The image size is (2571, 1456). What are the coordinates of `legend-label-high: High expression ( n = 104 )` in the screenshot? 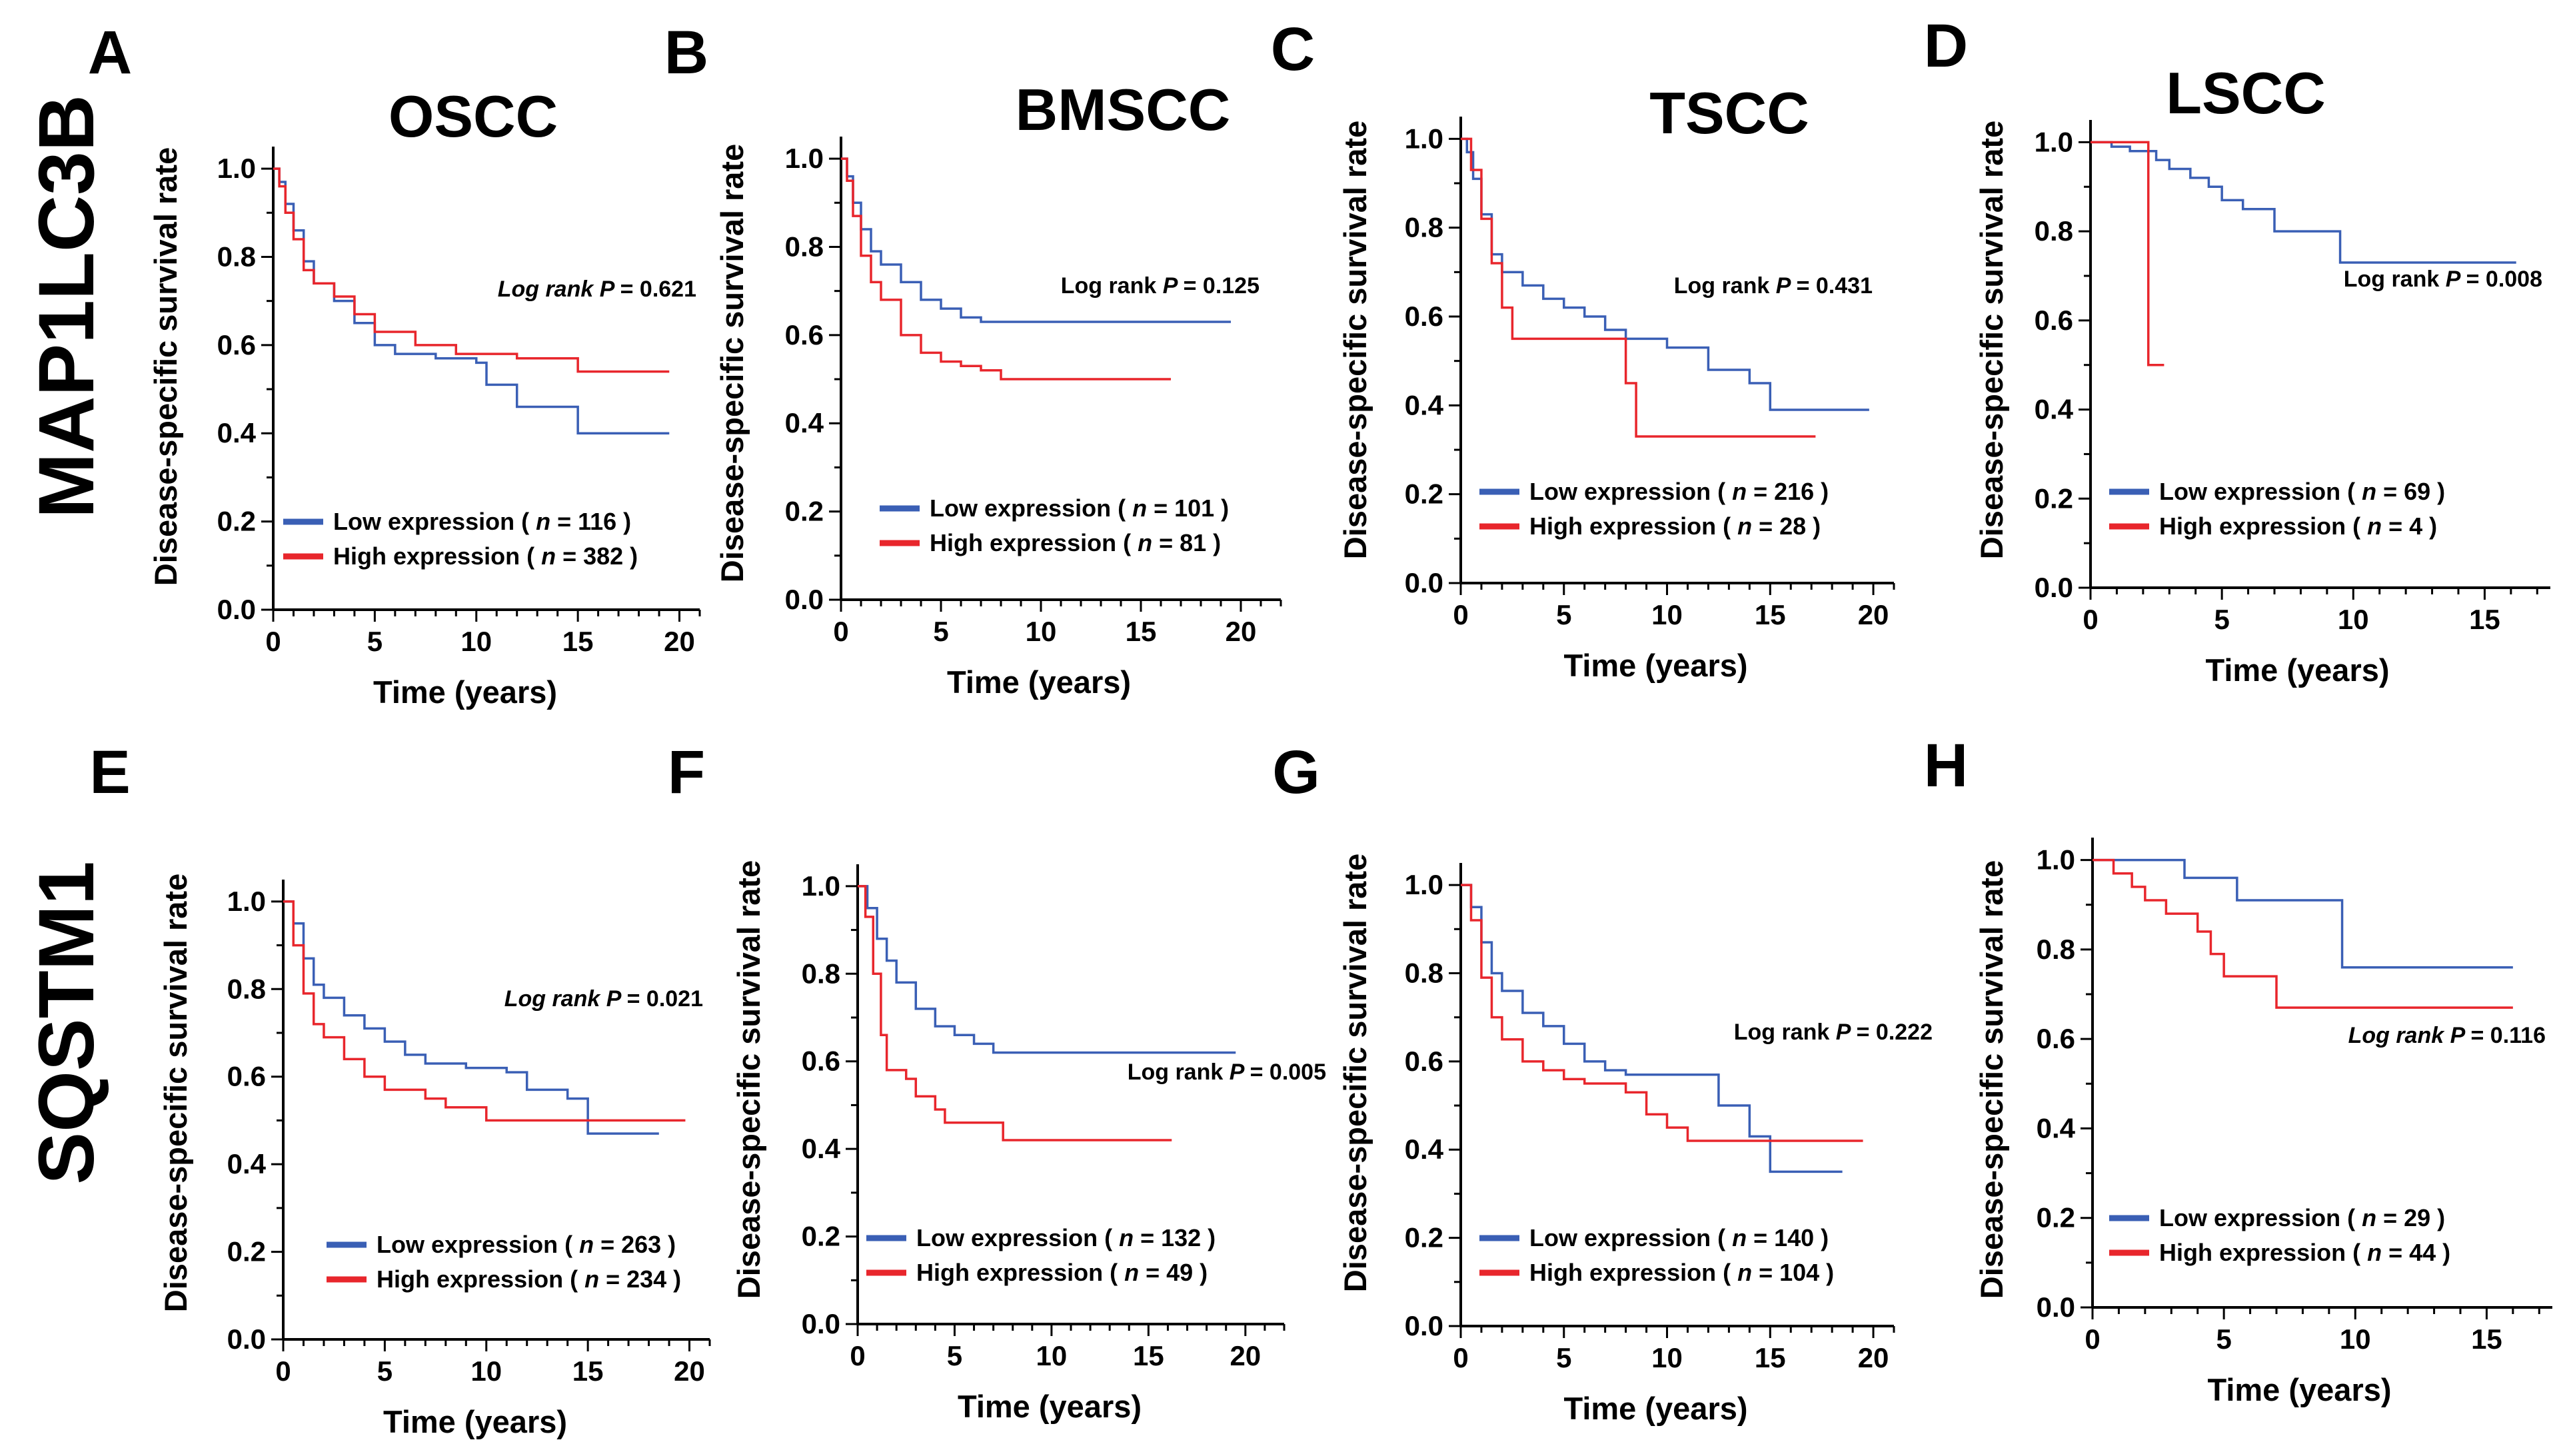 It's located at (1681, 1272).